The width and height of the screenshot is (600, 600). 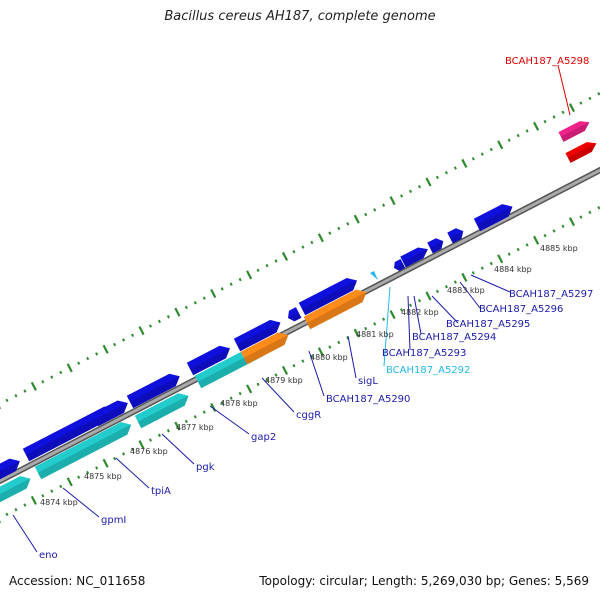 I want to click on gene-label-bcah187_a5290: BCAH187_A5290, so click(x=368, y=399).